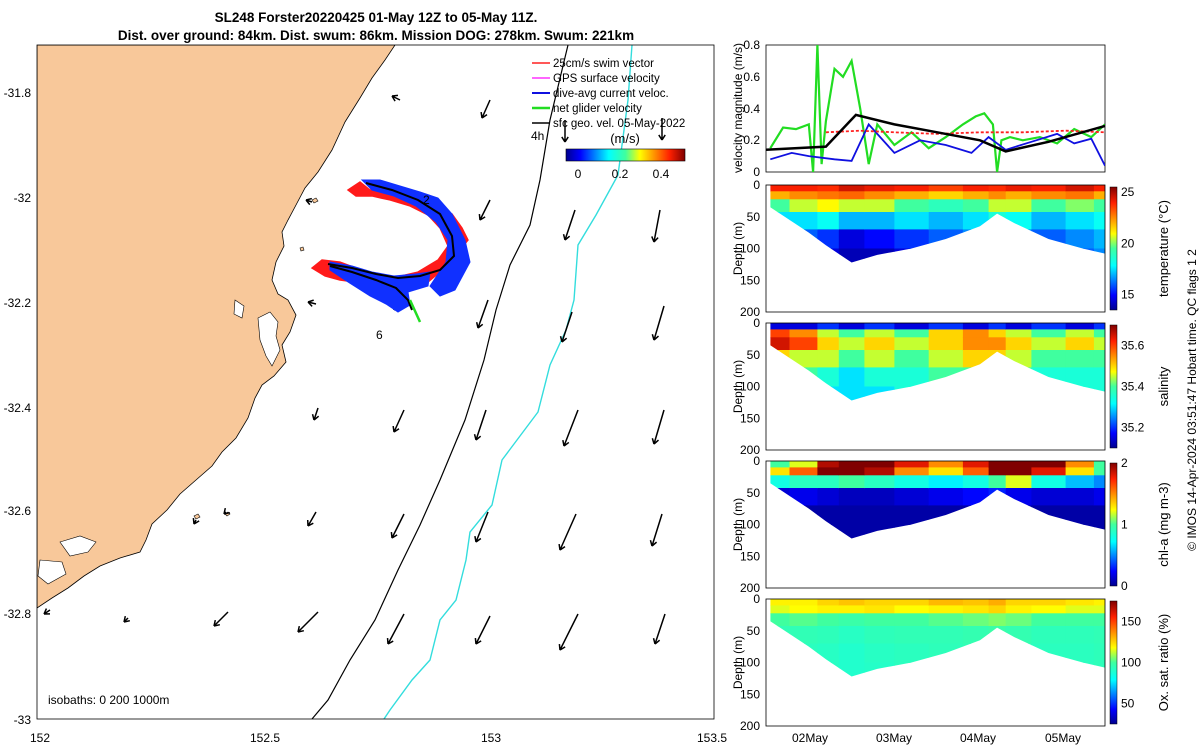 The image size is (1200, 750). Describe the element at coordinates (1124, 525) in the screenshot. I see `colorbar-tick: 1` at that location.